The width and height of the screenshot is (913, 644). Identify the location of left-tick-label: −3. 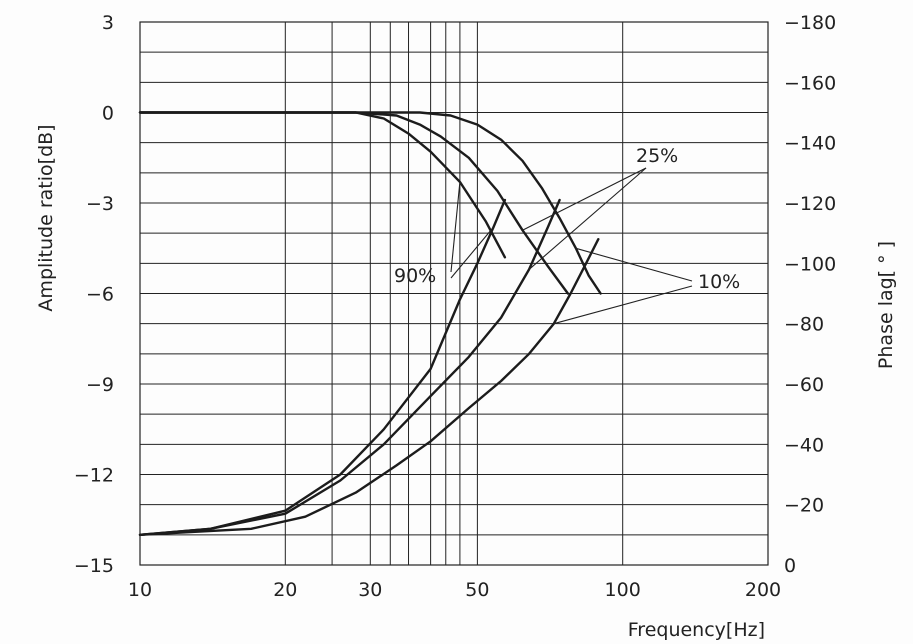
(100, 204).